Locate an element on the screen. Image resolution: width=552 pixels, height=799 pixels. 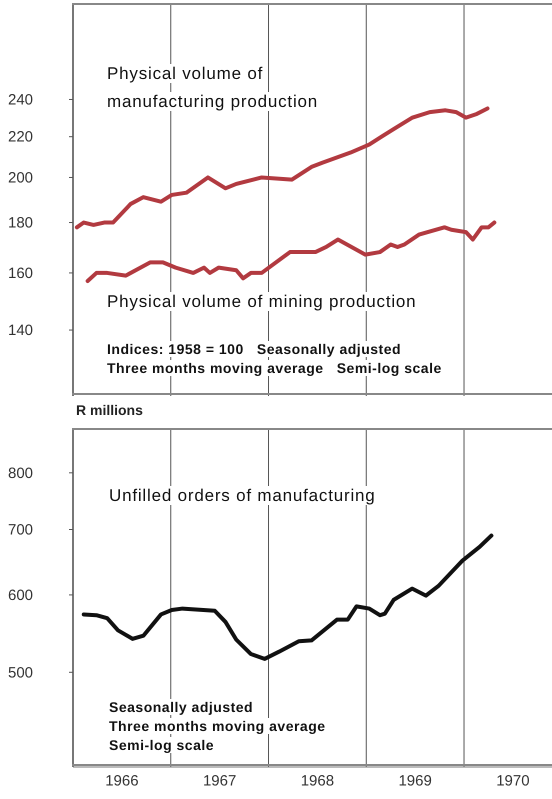
x-tick-label: 1970 is located at coordinates (513, 781).